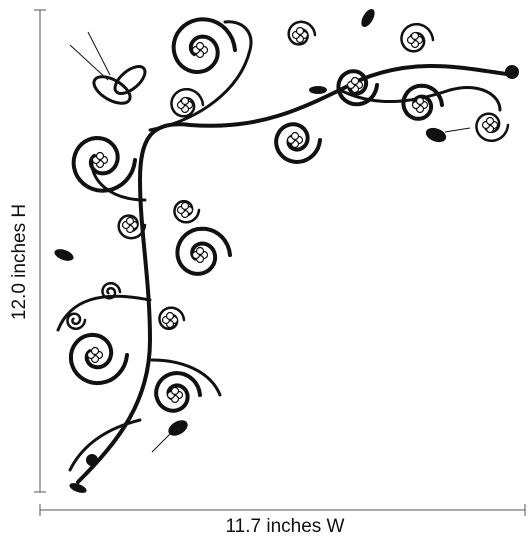 This screenshot has width=530, height=544. I want to click on height-label: 12.0 inches H, so click(19, 262).